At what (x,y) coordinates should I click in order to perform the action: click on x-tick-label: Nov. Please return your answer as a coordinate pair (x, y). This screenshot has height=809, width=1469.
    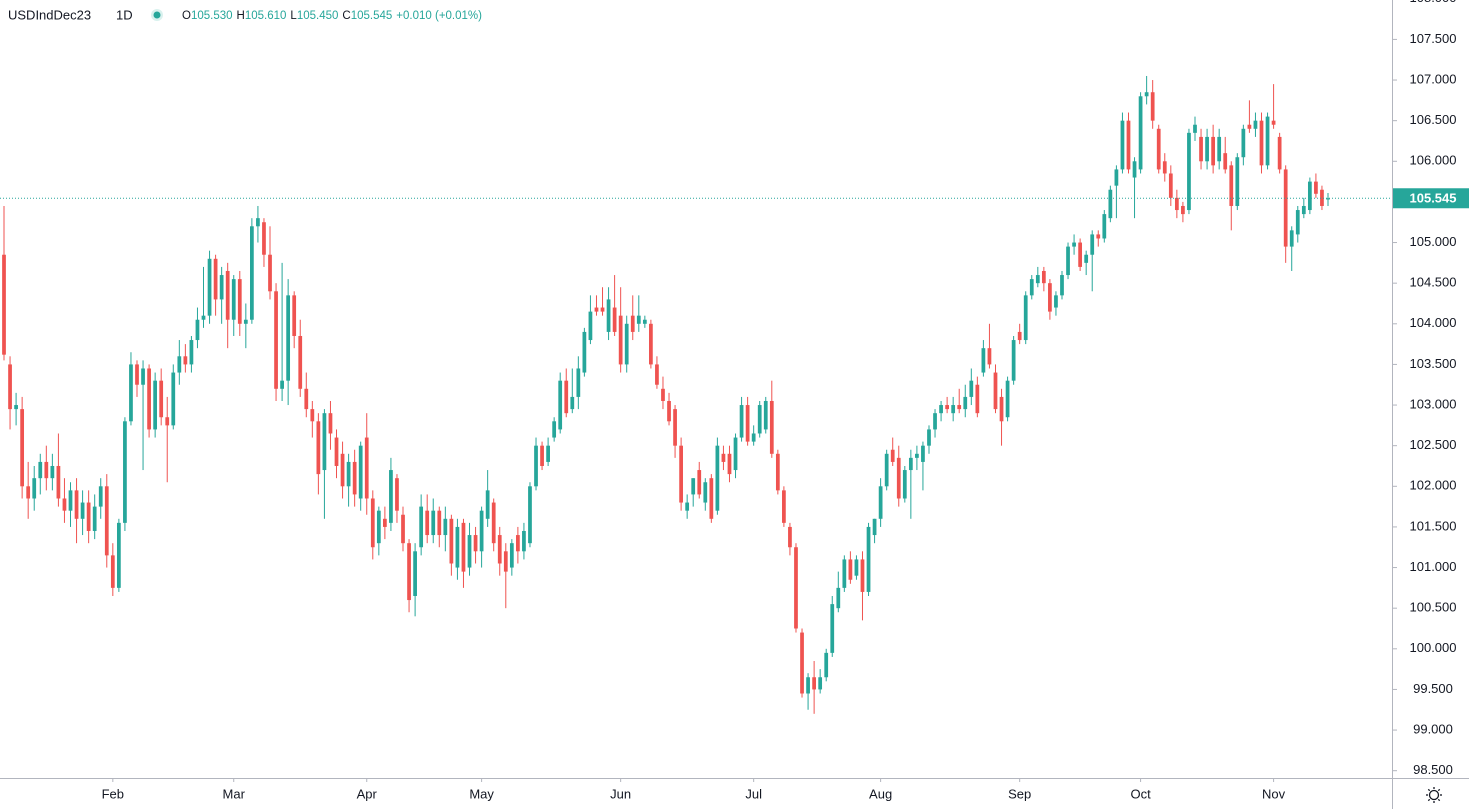
    Looking at the image, I should click on (1274, 793).